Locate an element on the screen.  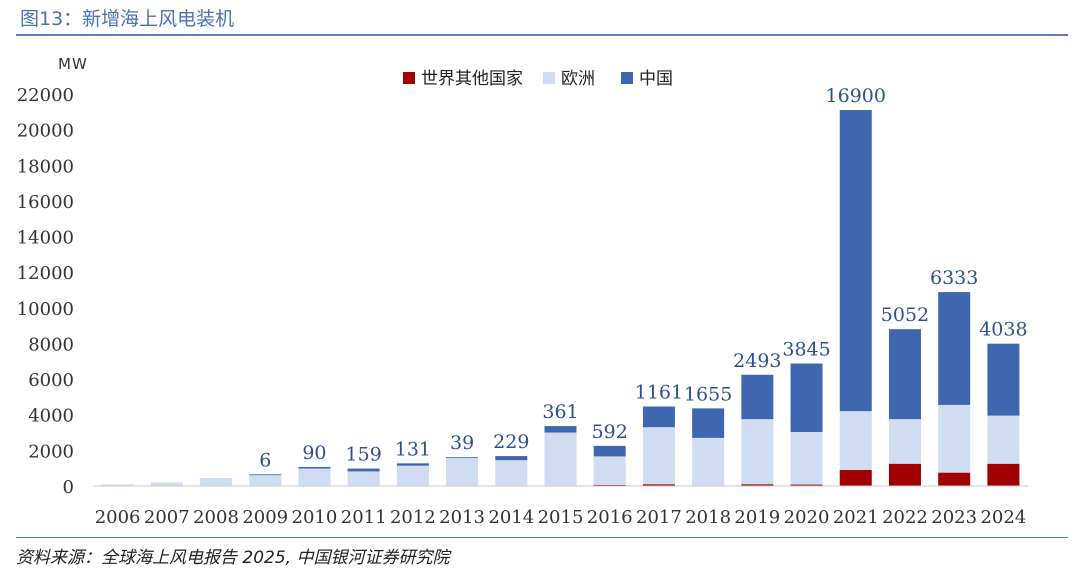
x-tick-label: 2013 is located at coordinates (462, 517).